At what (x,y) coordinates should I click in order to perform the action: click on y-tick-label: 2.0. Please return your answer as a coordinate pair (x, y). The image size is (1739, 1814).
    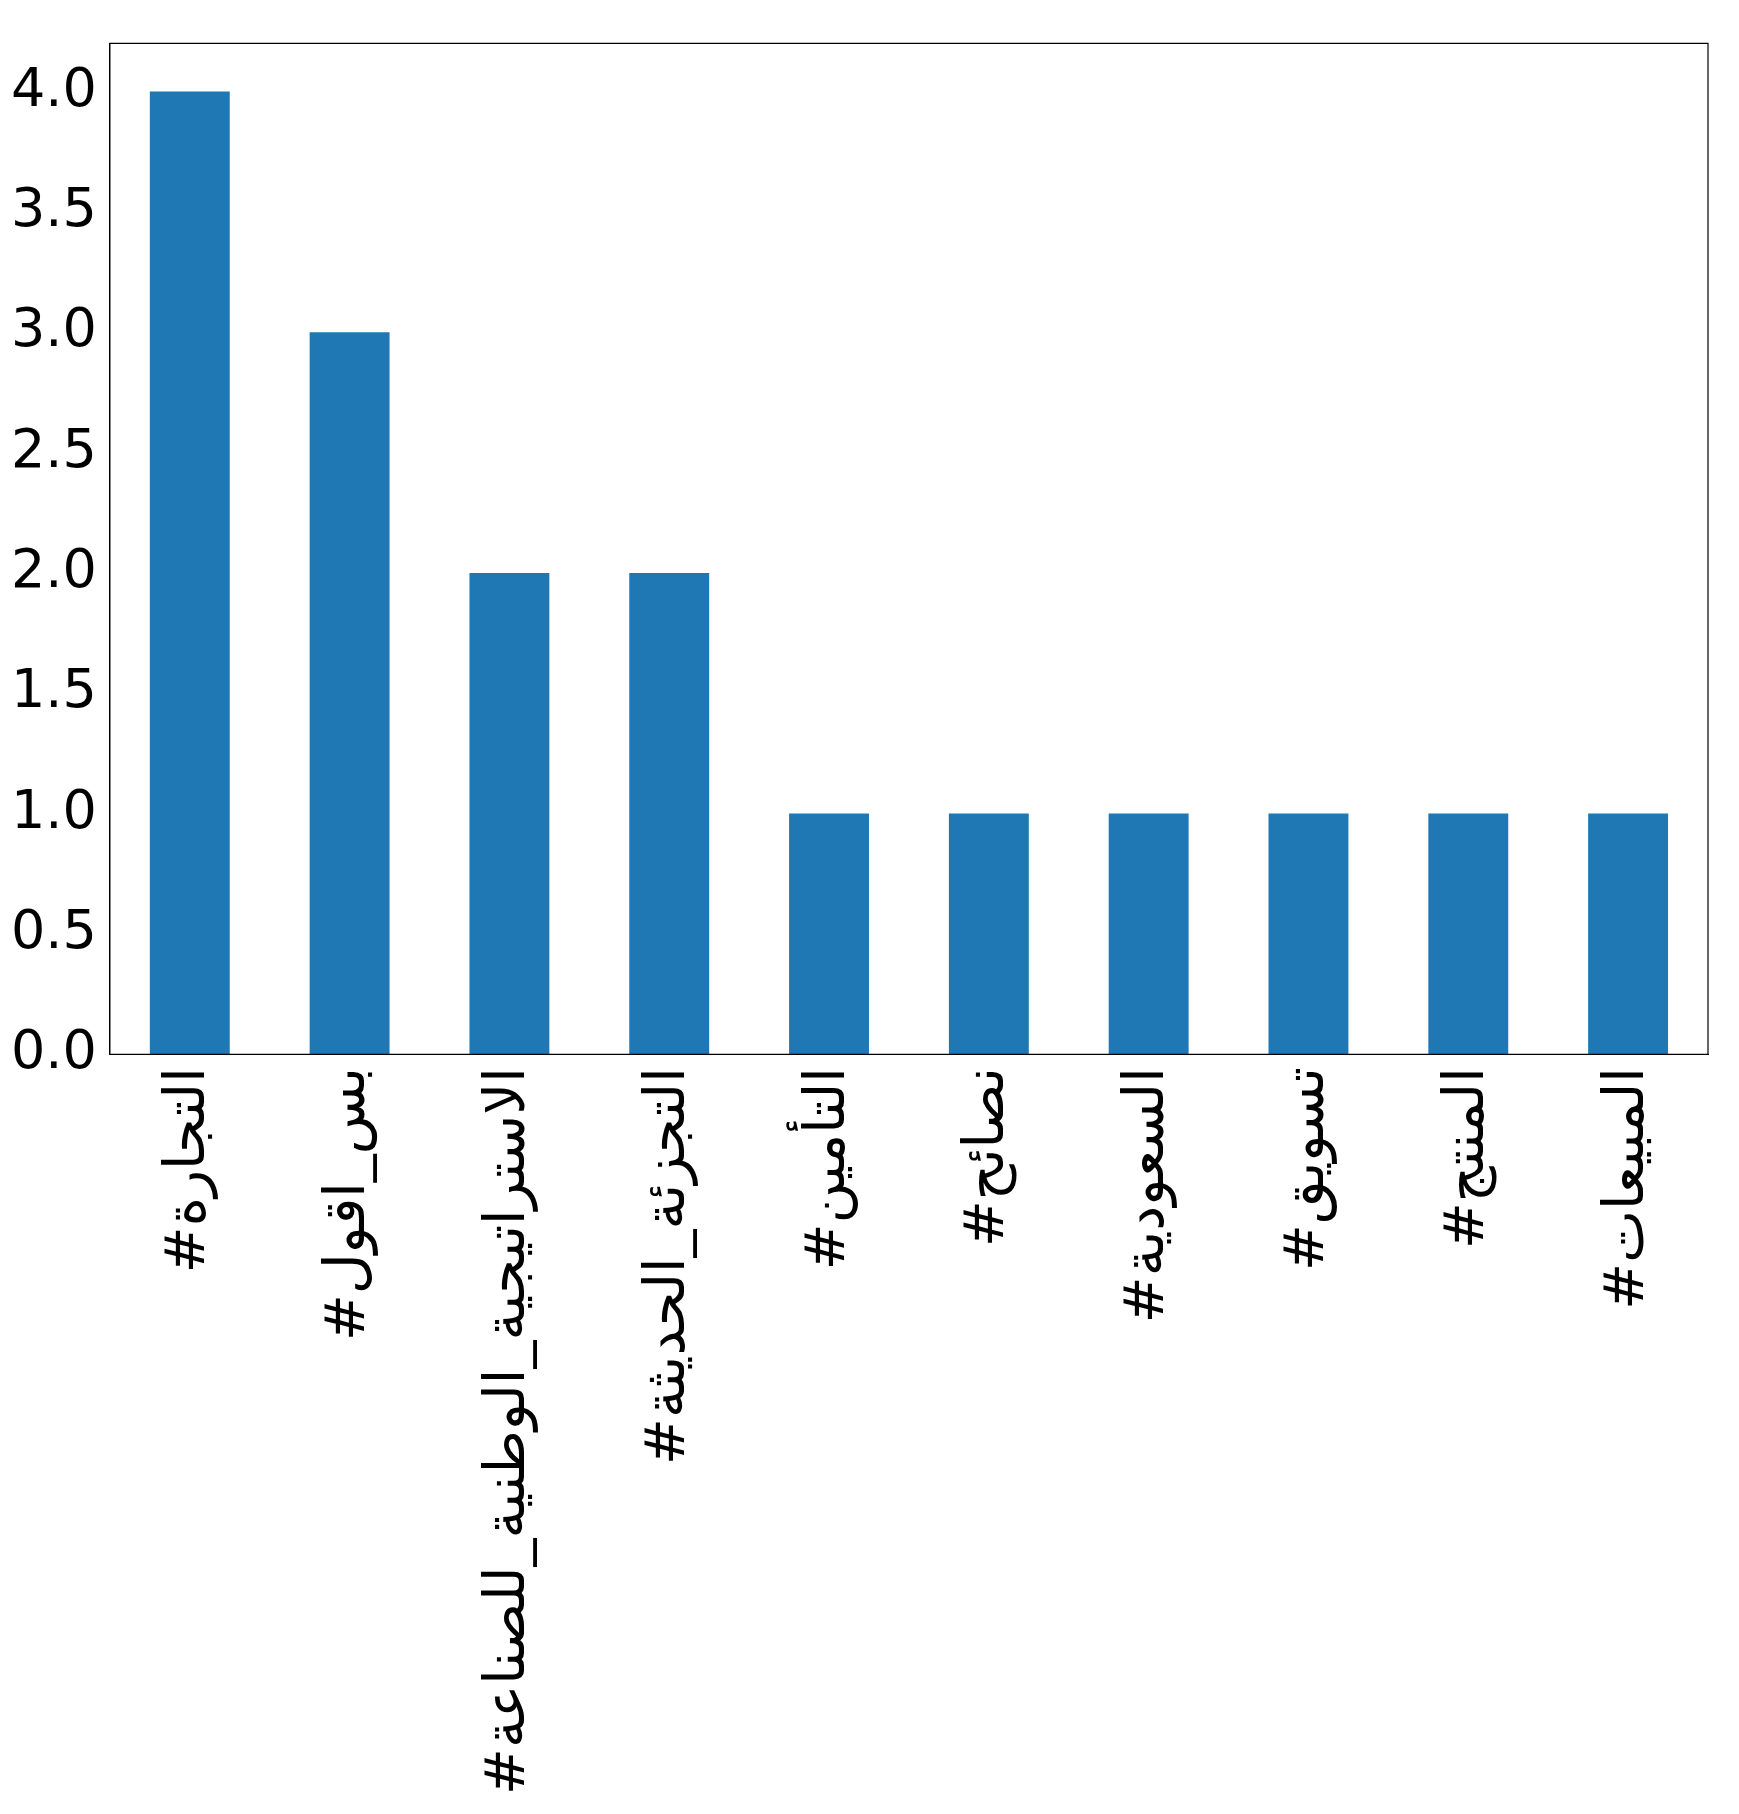
    Looking at the image, I should click on (53, 568).